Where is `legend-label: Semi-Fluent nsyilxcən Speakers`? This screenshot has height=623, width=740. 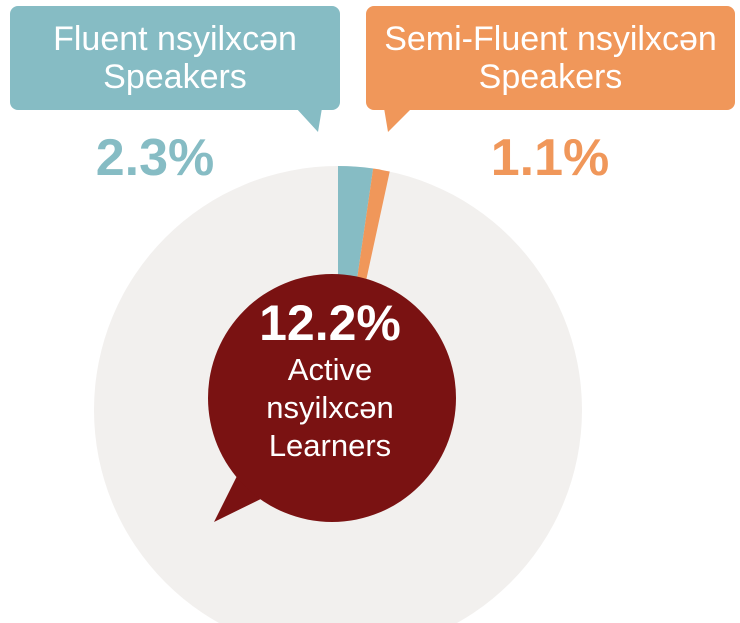 legend-label: Semi-Fluent nsyilxcən Speakers is located at coordinates (550, 58).